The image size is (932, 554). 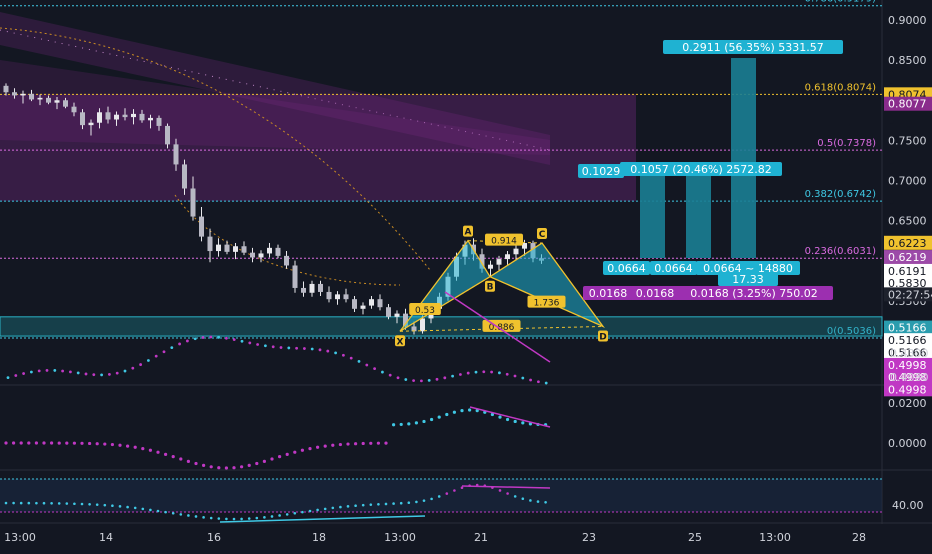 What do you see at coordinates (841, 194) in the screenshot?
I see `fib-level-label: 0.382(0.6742)` at bounding box center [841, 194].